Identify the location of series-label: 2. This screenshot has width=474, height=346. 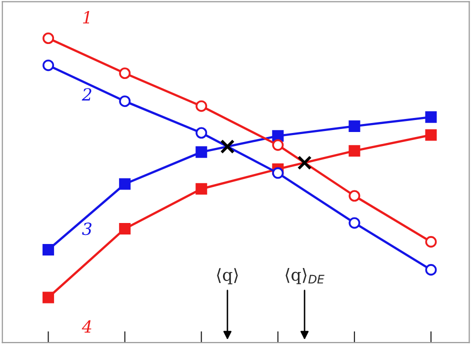
(87, 94).